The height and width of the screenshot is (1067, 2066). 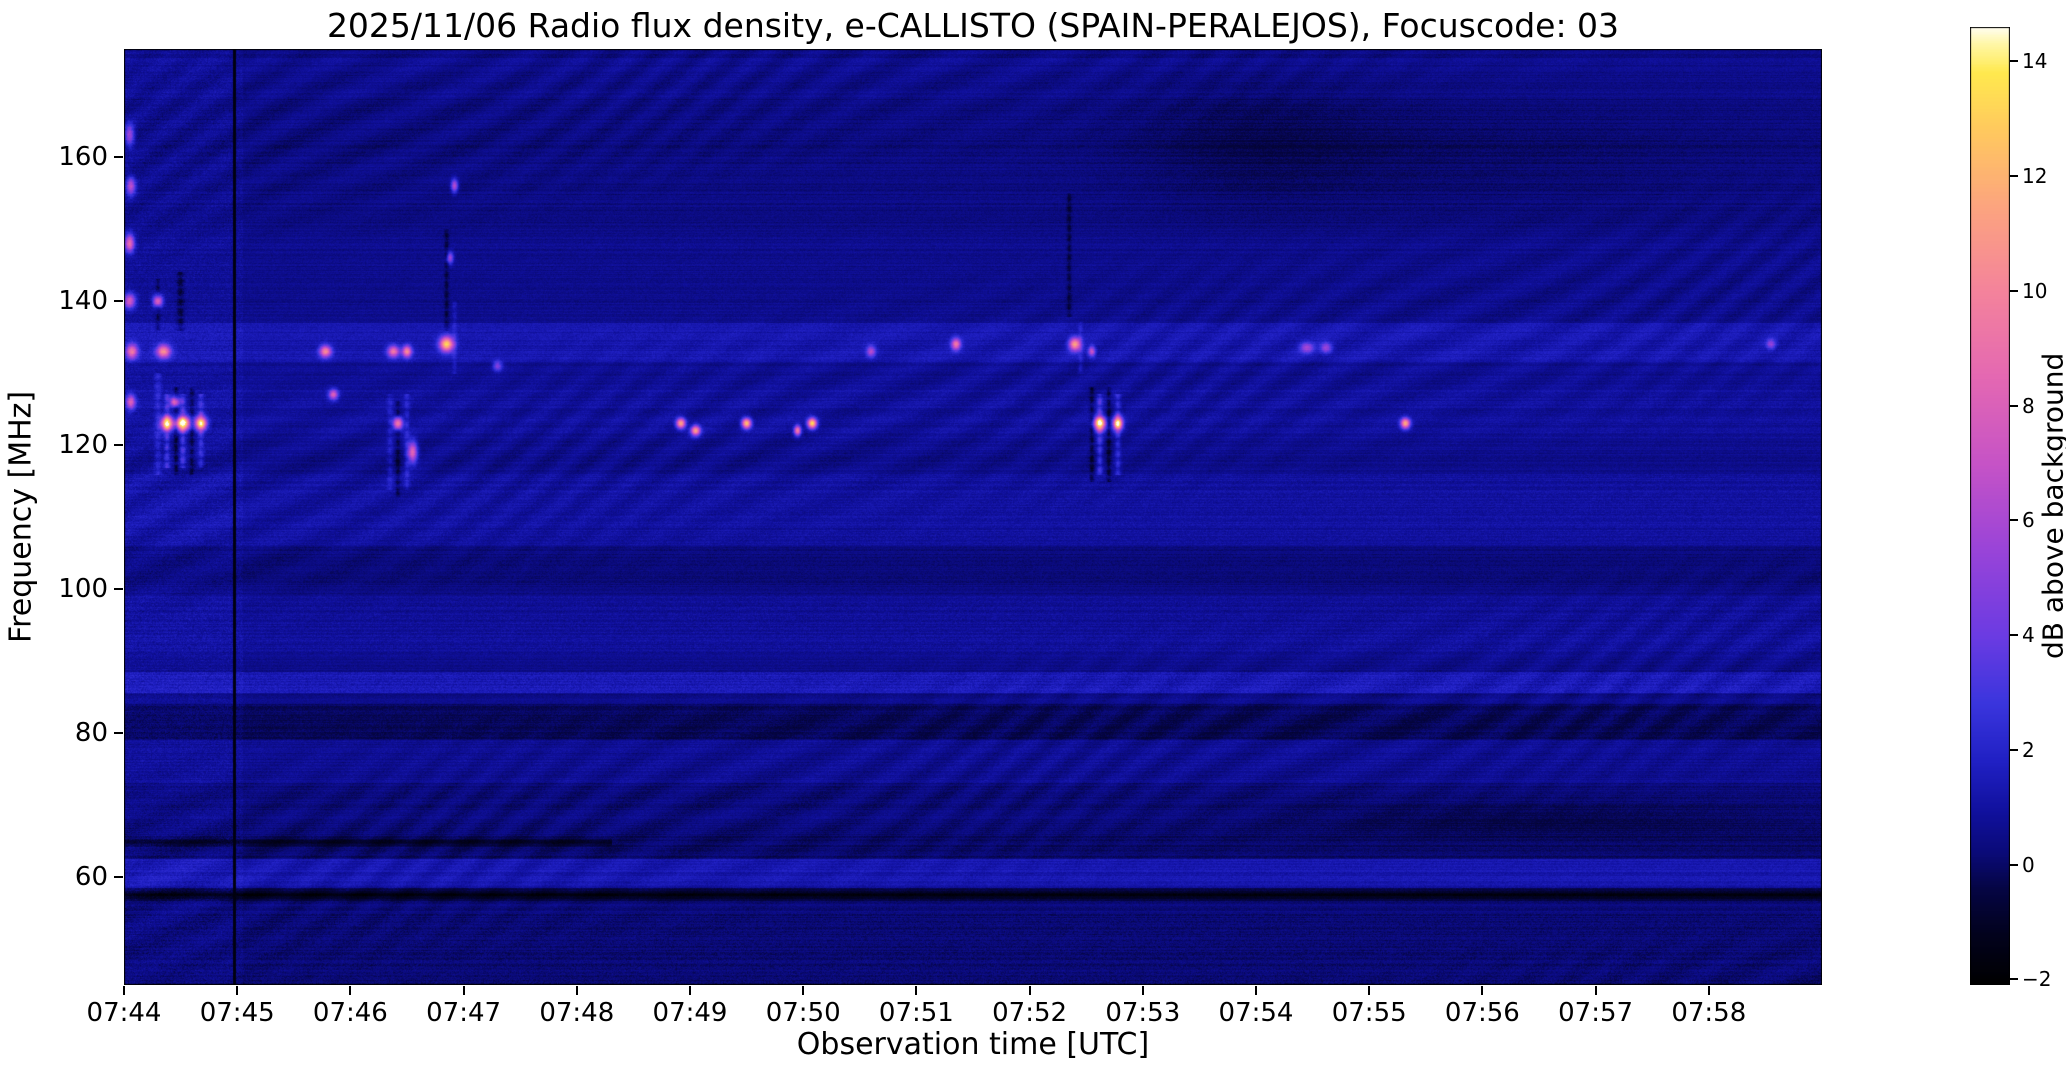 What do you see at coordinates (1709, 1013) in the screenshot?
I see `x-tick-label: 07:58` at bounding box center [1709, 1013].